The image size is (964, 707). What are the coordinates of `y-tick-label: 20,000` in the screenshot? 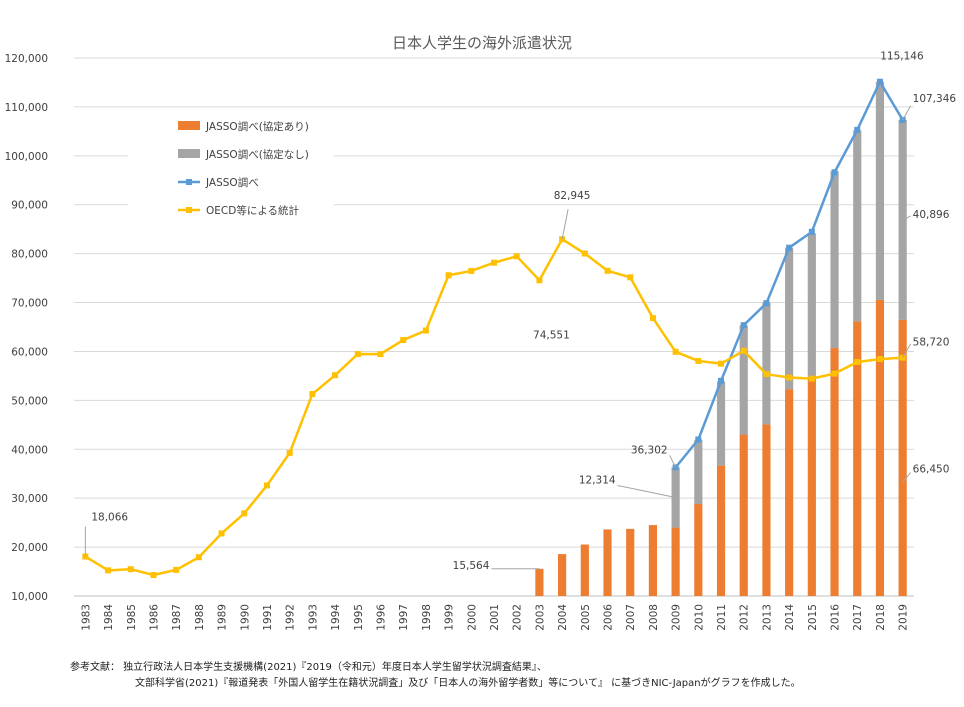 It's located at (29, 548).